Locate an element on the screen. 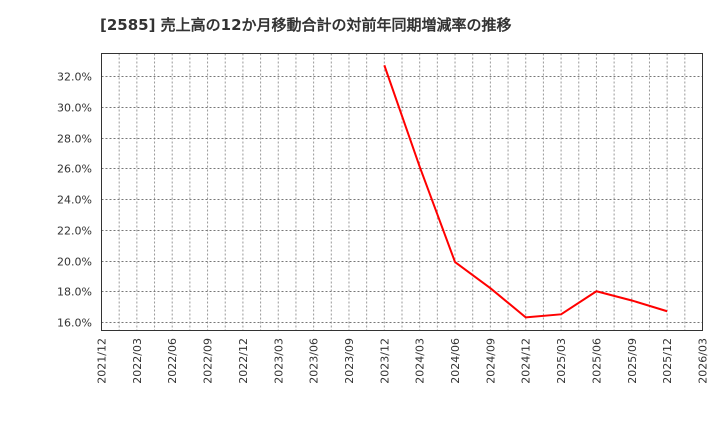 The image size is (720, 440). x-tick-label: 2022/12 is located at coordinates (243, 361).